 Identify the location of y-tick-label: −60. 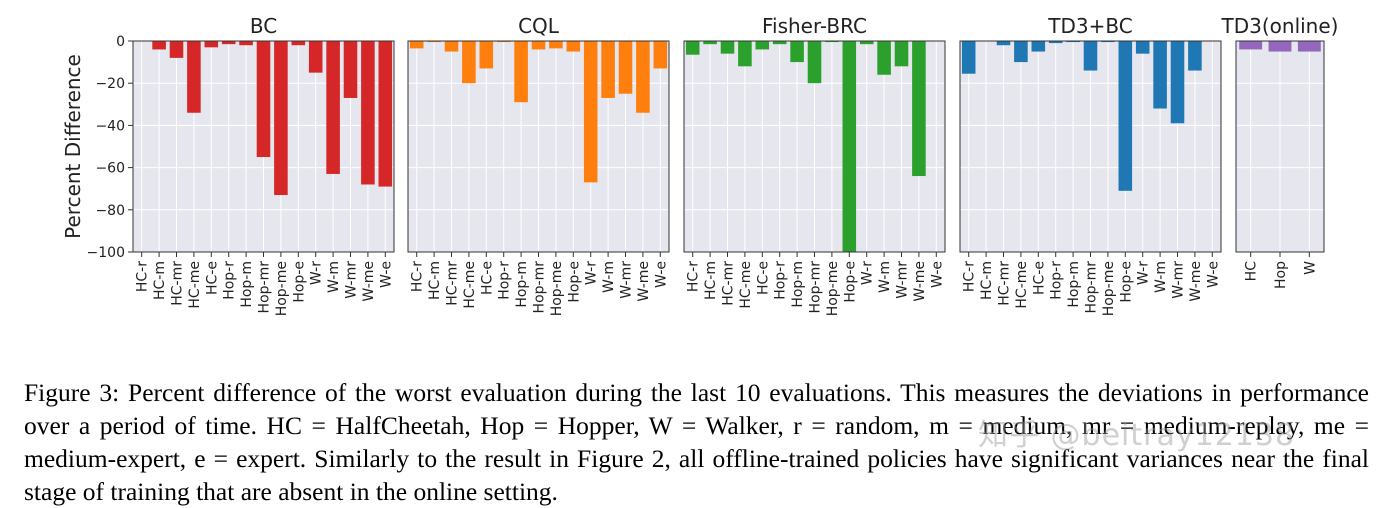
(110, 169).